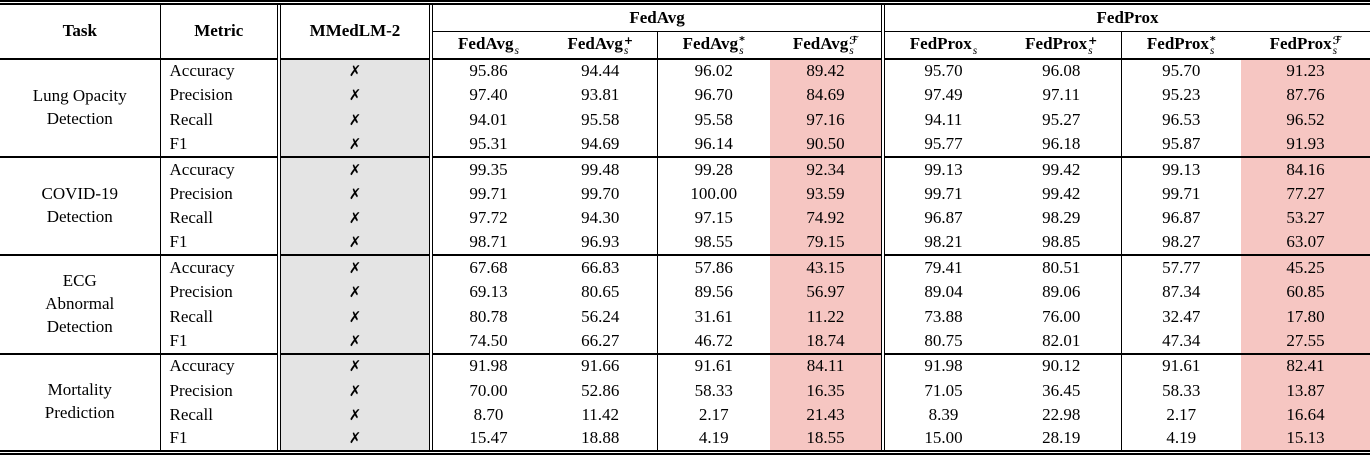 The width and height of the screenshot is (1370, 464). I want to click on value-cell: 99.48, so click(600, 168).